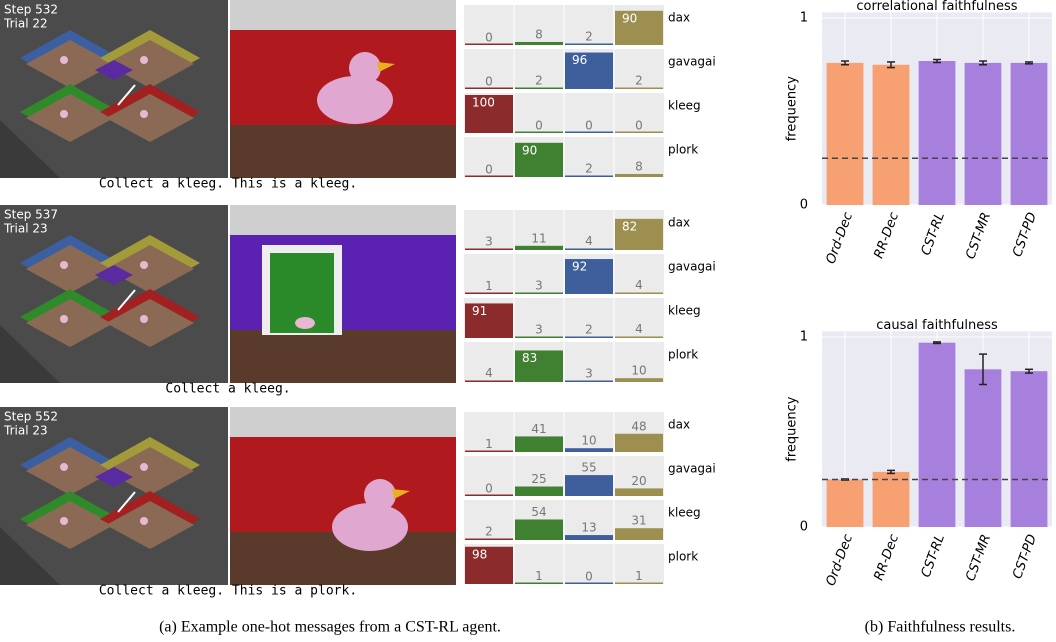 The height and width of the screenshot is (642, 1056). What do you see at coordinates (940, 627) in the screenshot?
I see `caption-b: (b) Faithfulness results.` at bounding box center [940, 627].